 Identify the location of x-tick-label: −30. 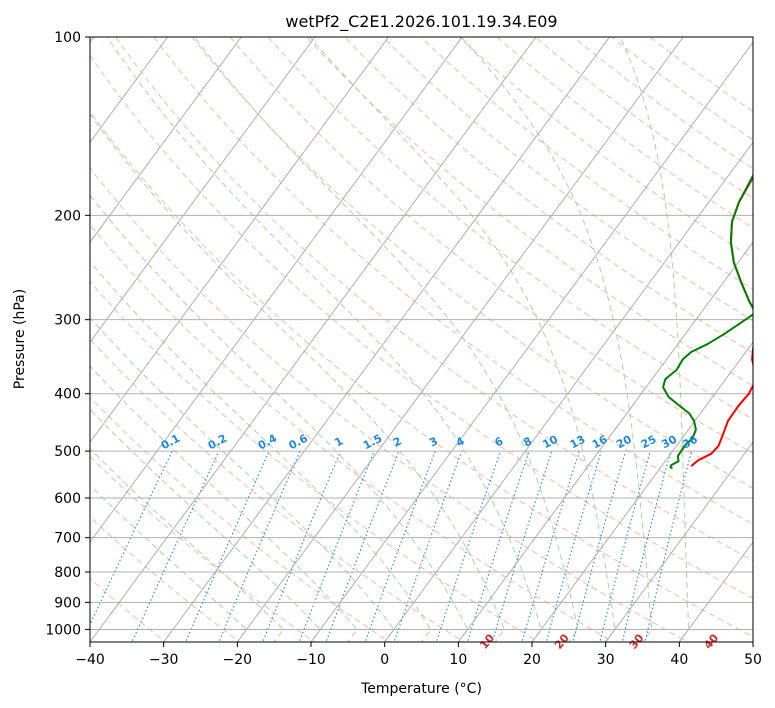
(164, 660).